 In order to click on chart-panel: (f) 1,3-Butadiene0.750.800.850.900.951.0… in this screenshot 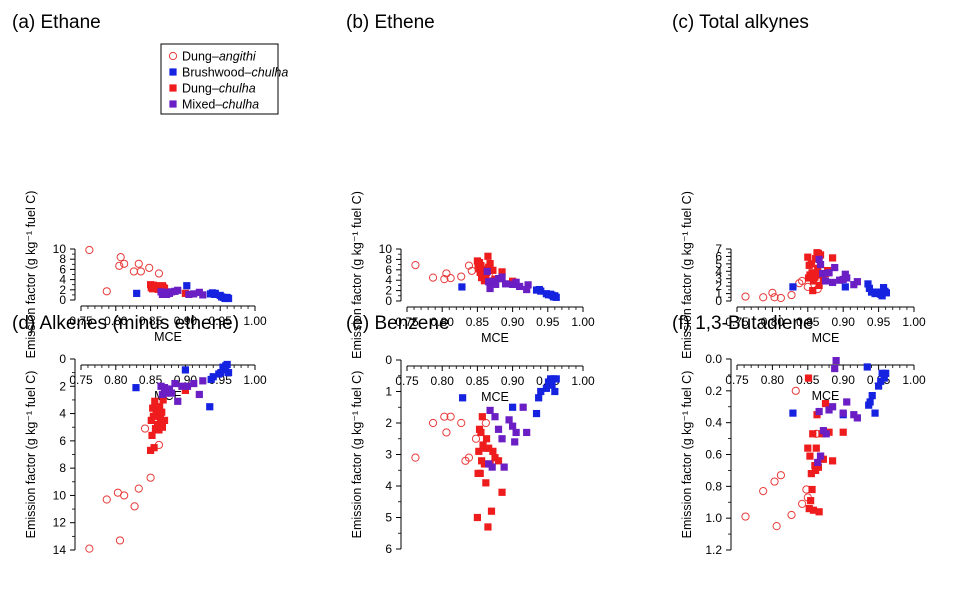, I will do `click(799, 435)`.